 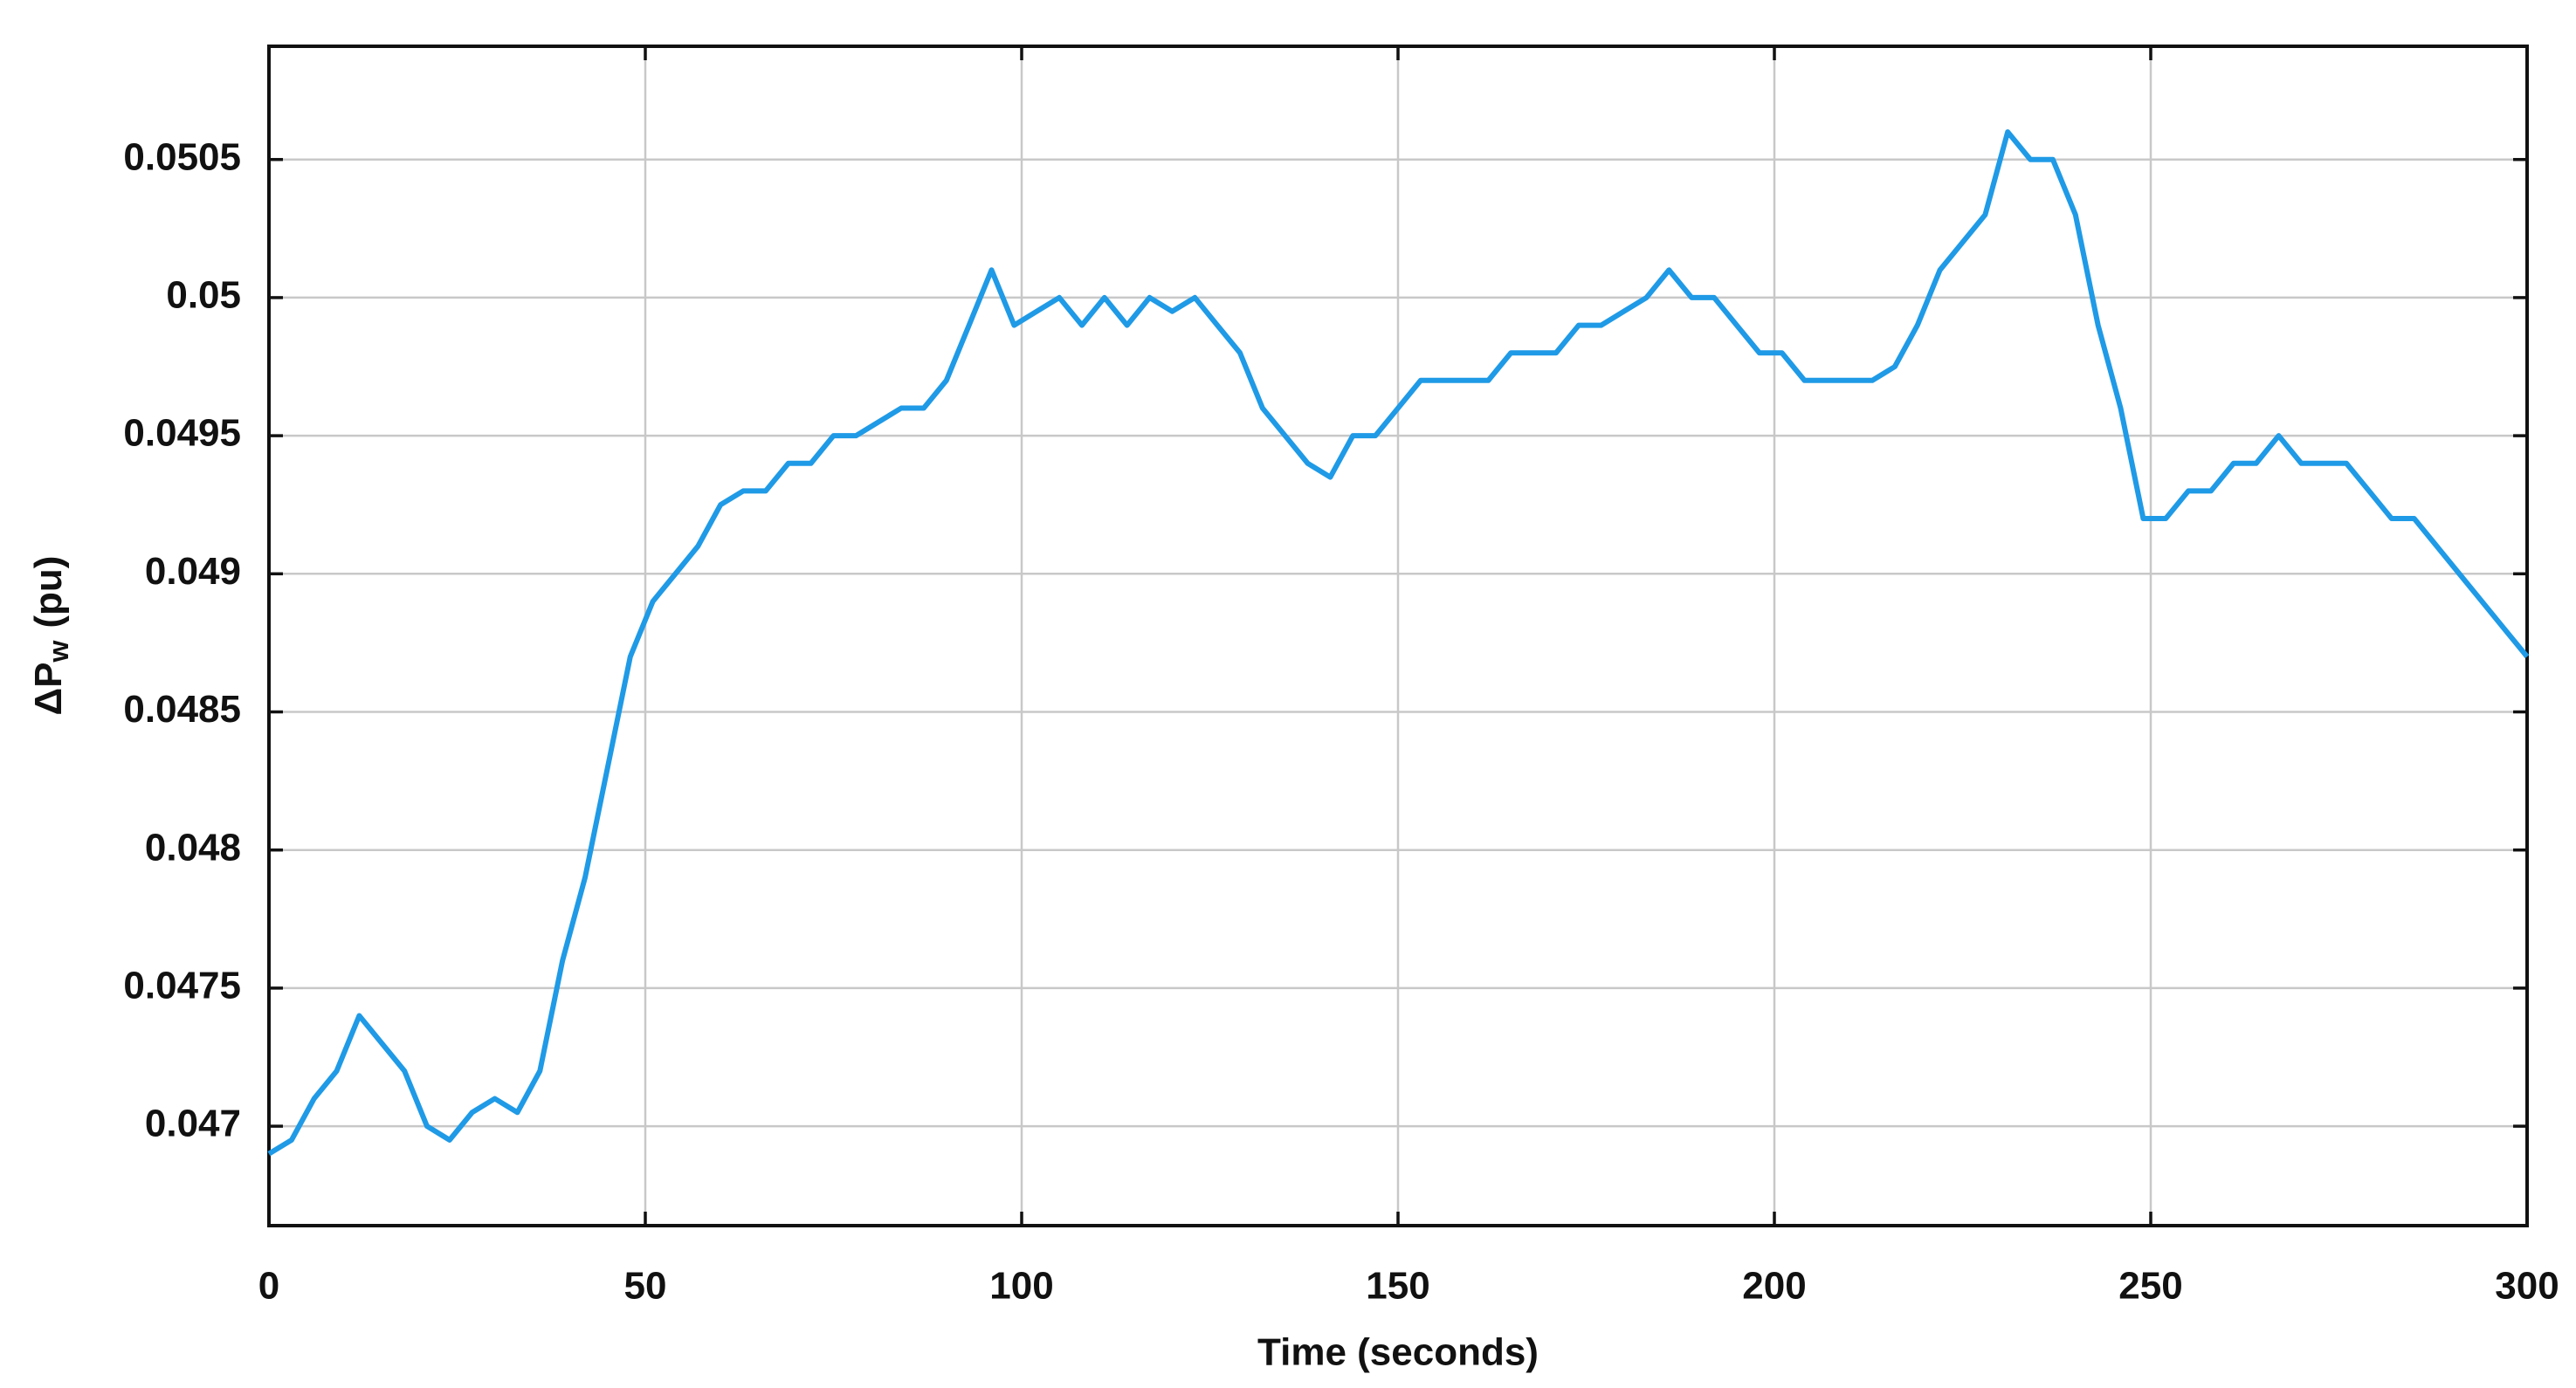 What do you see at coordinates (1774, 1286) in the screenshot?
I see `x-tick-label: 200` at bounding box center [1774, 1286].